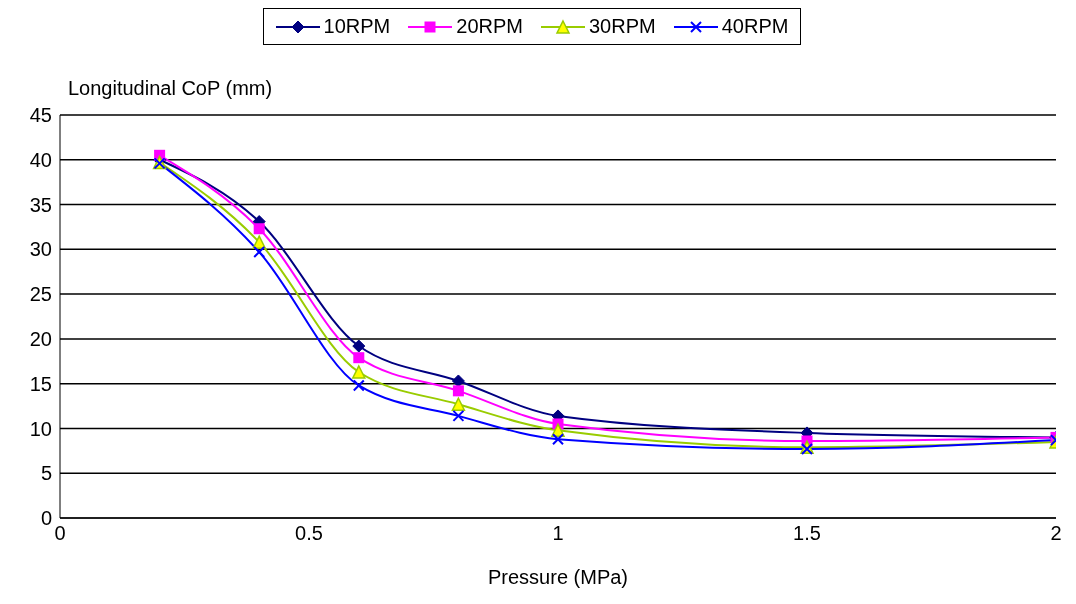 The width and height of the screenshot is (1076, 604). What do you see at coordinates (46, 518) in the screenshot?
I see `y-tick-label: 0` at bounding box center [46, 518].